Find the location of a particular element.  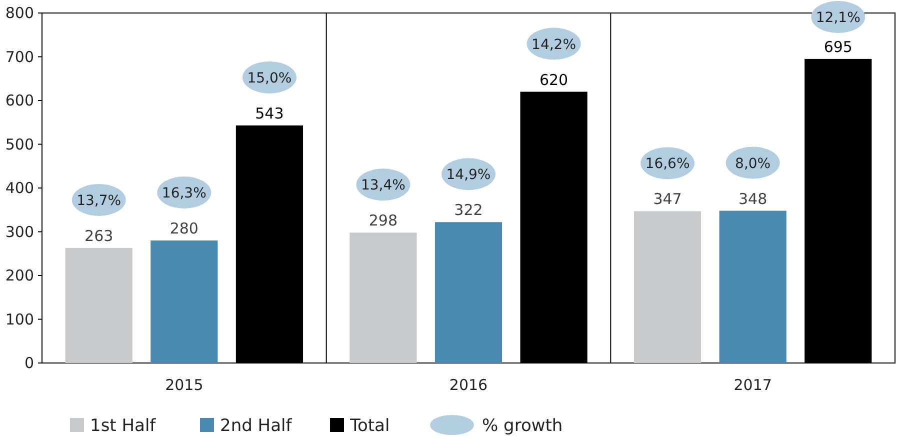

data-label: 322 is located at coordinates (468, 210).